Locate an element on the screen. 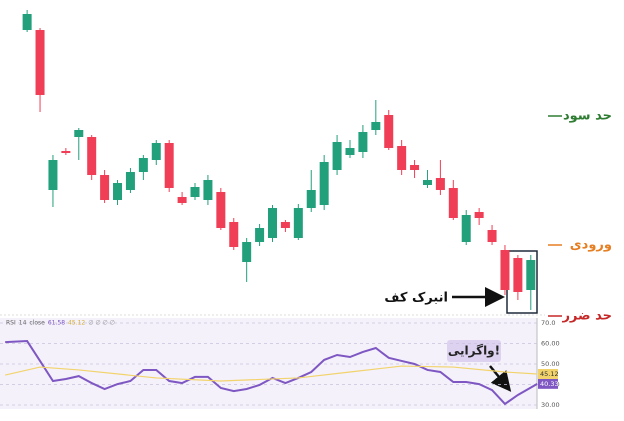 Image resolution: width=624 pixels, height=421 pixels. value-label: 45.12 is located at coordinates (549, 374).